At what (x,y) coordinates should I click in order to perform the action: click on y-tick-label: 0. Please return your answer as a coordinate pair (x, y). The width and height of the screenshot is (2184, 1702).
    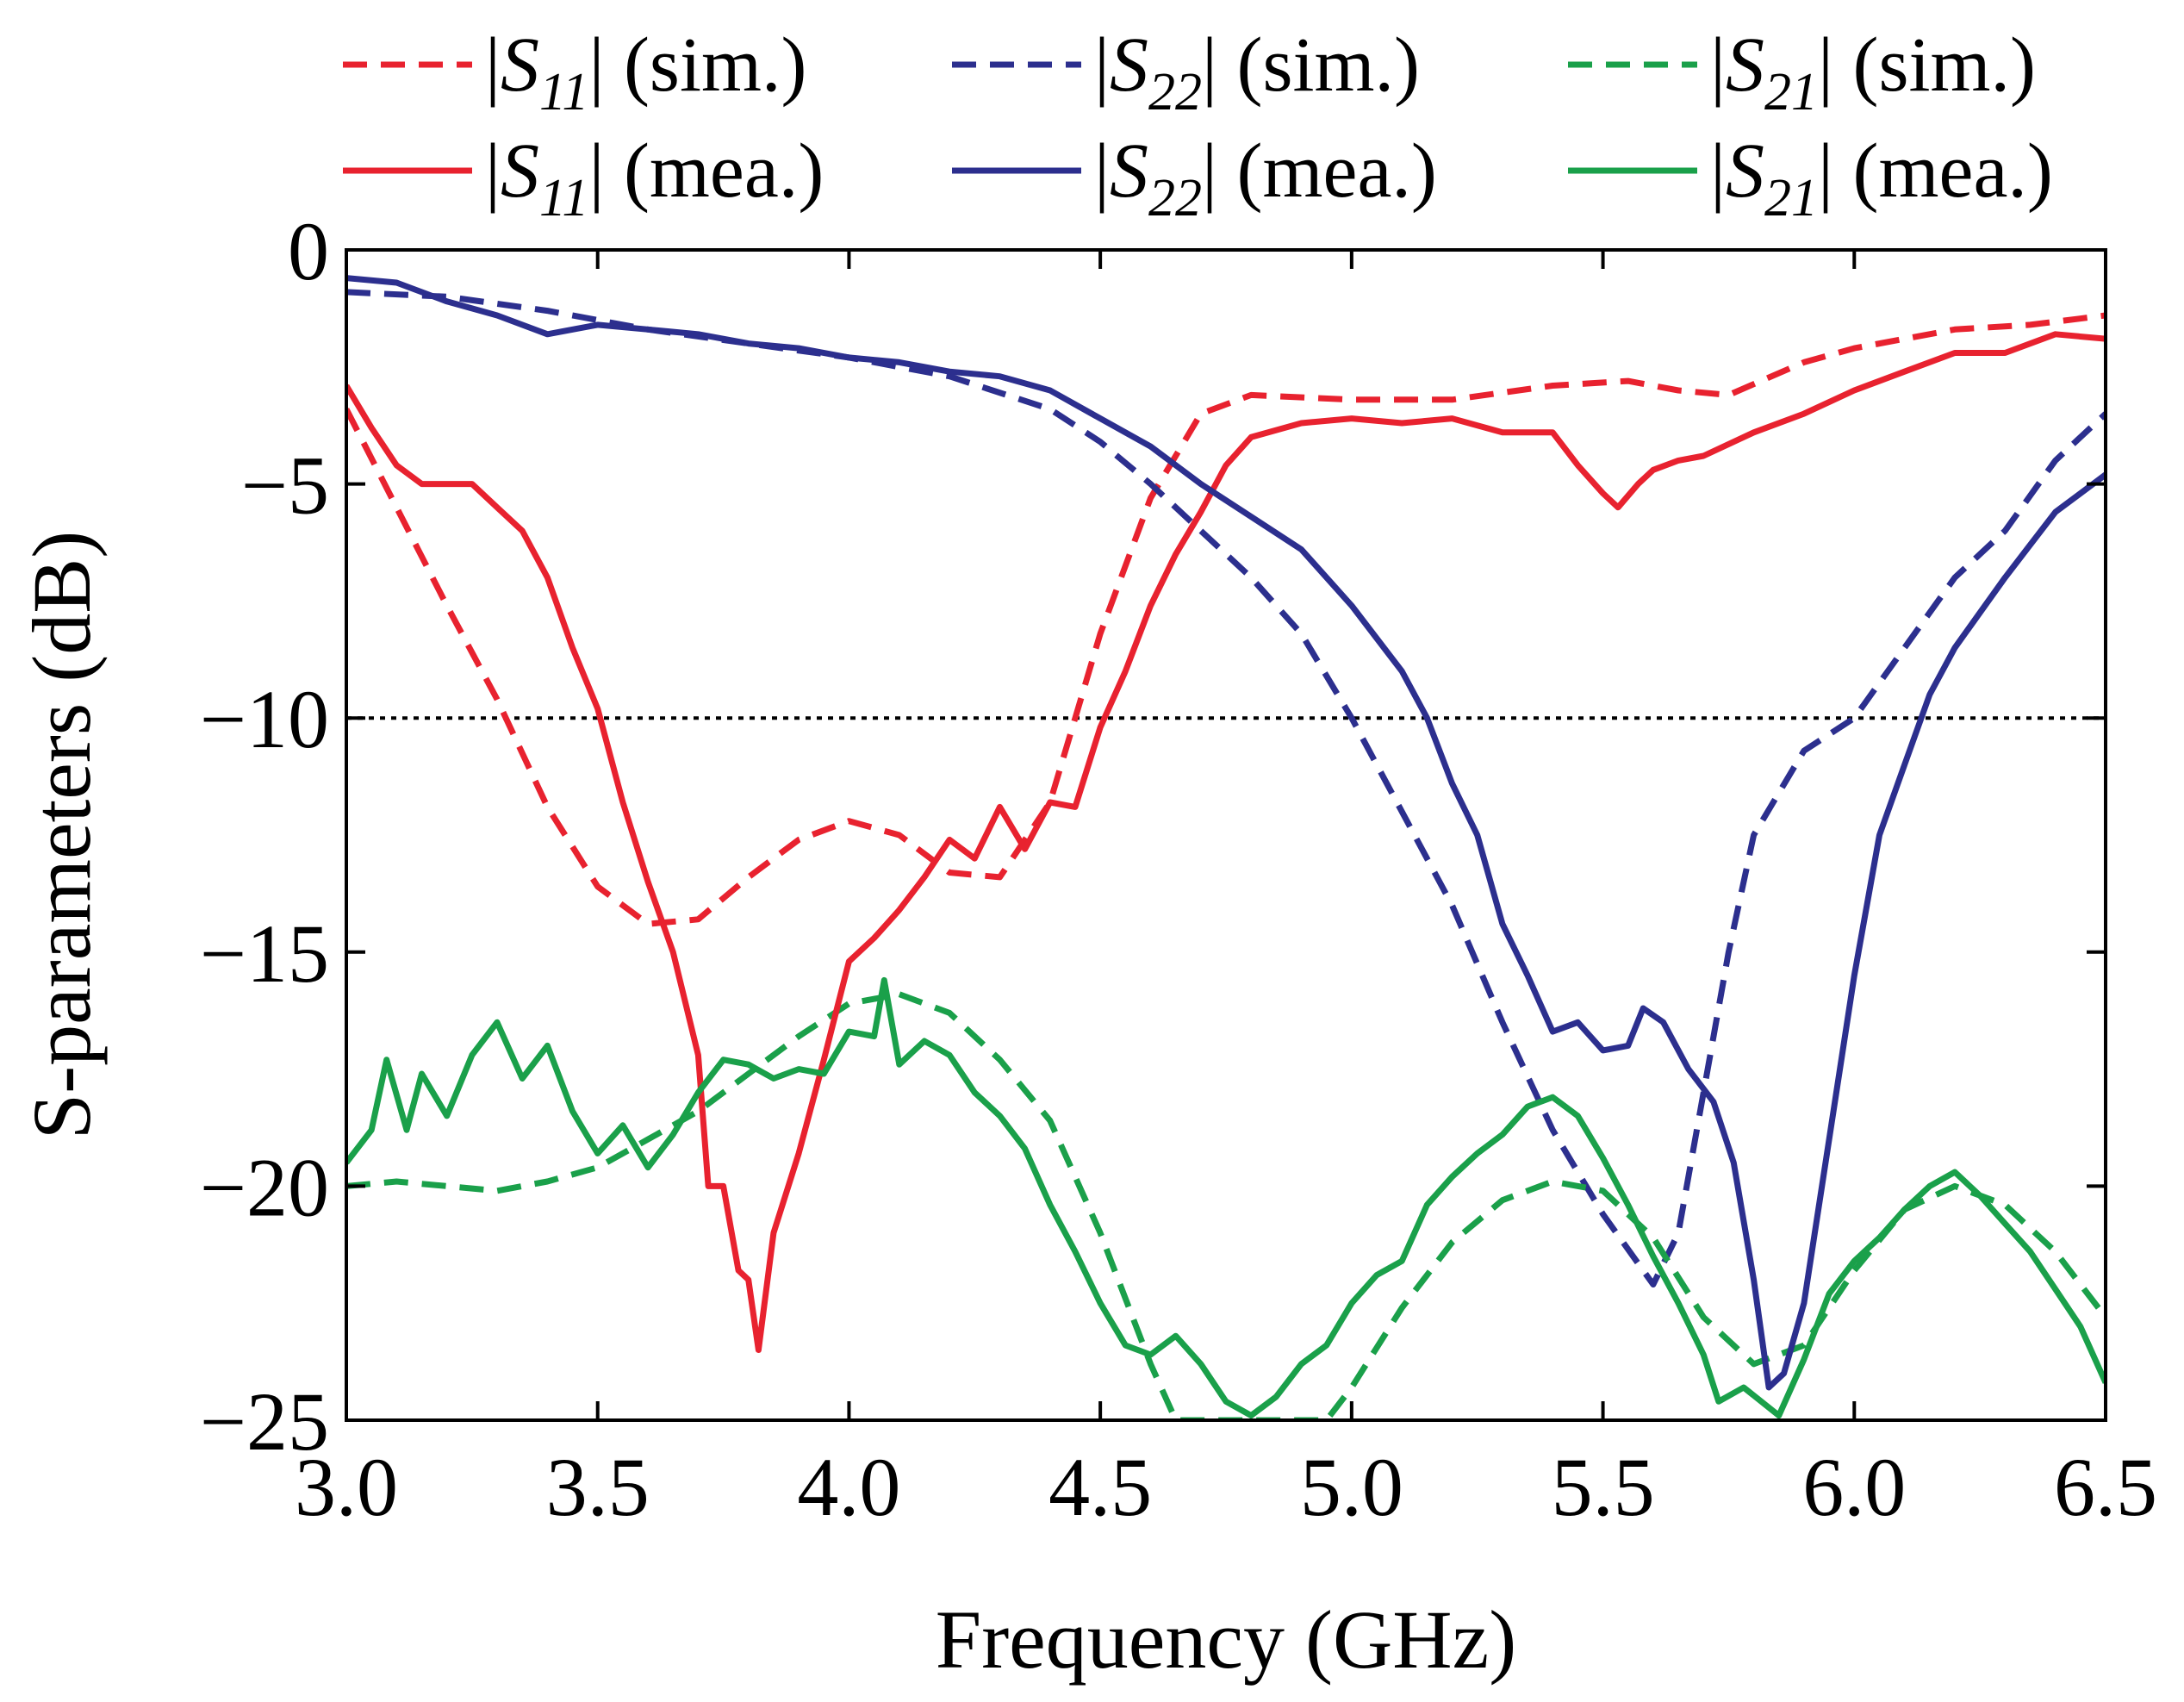
    Looking at the image, I should click on (309, 251).